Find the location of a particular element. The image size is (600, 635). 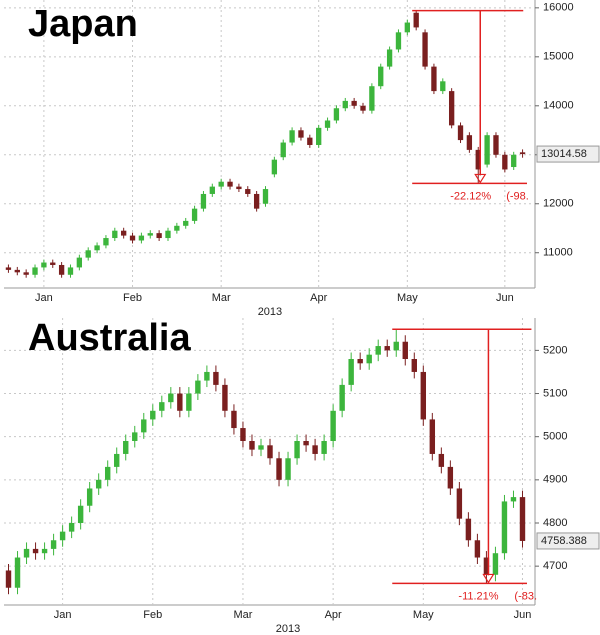

chart-title: Japan is located at coordinates (83, 24).